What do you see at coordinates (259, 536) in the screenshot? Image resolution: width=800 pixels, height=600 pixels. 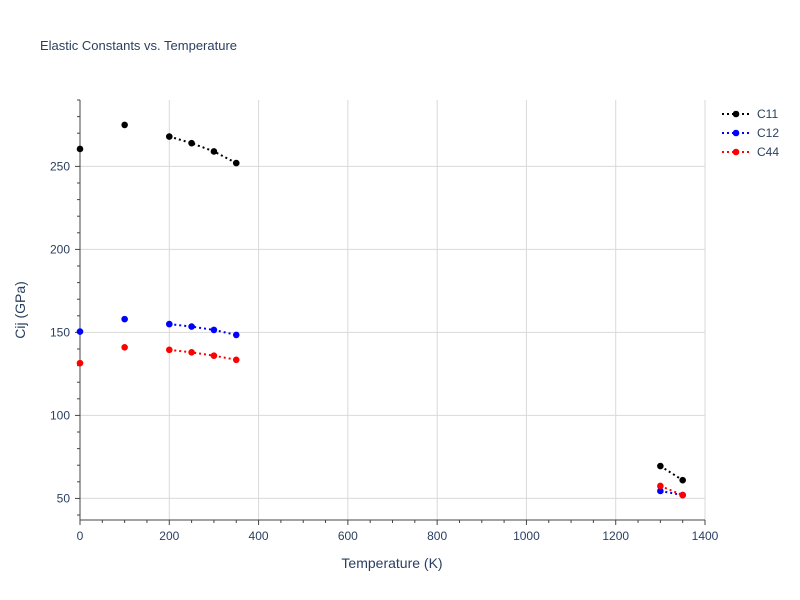 I see `x-tick-label: 400` at bounding box center [259, 536].